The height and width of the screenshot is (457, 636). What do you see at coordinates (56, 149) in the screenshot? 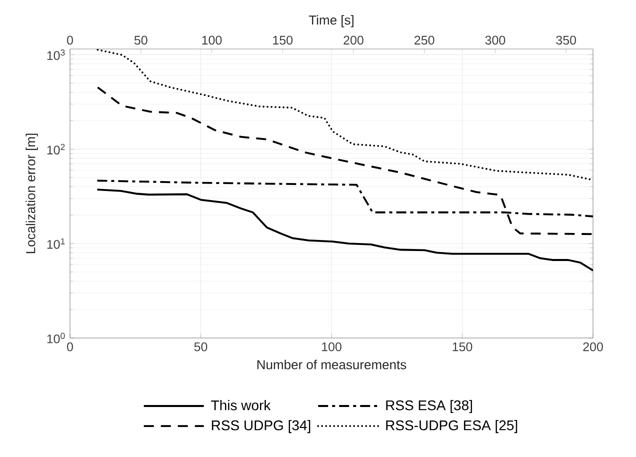
I see `y-tick-label: 10$^{2}$` at bounding box center [56, 149].